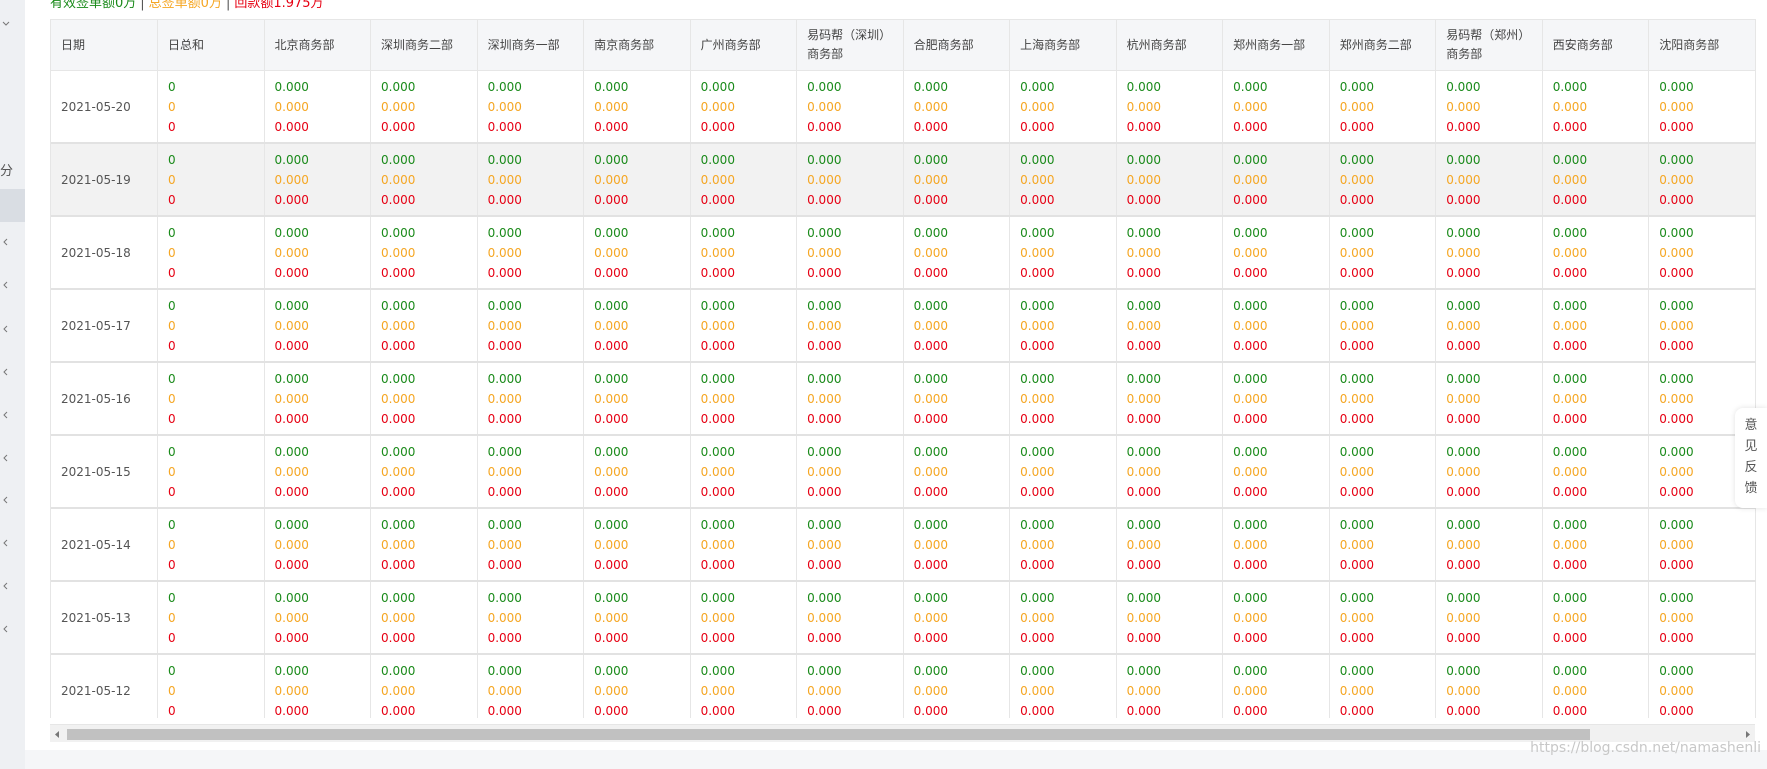 This screenshot has height=769, width=1767. I want to click on feedback-text: 意见反馈, so click(1751, 457).